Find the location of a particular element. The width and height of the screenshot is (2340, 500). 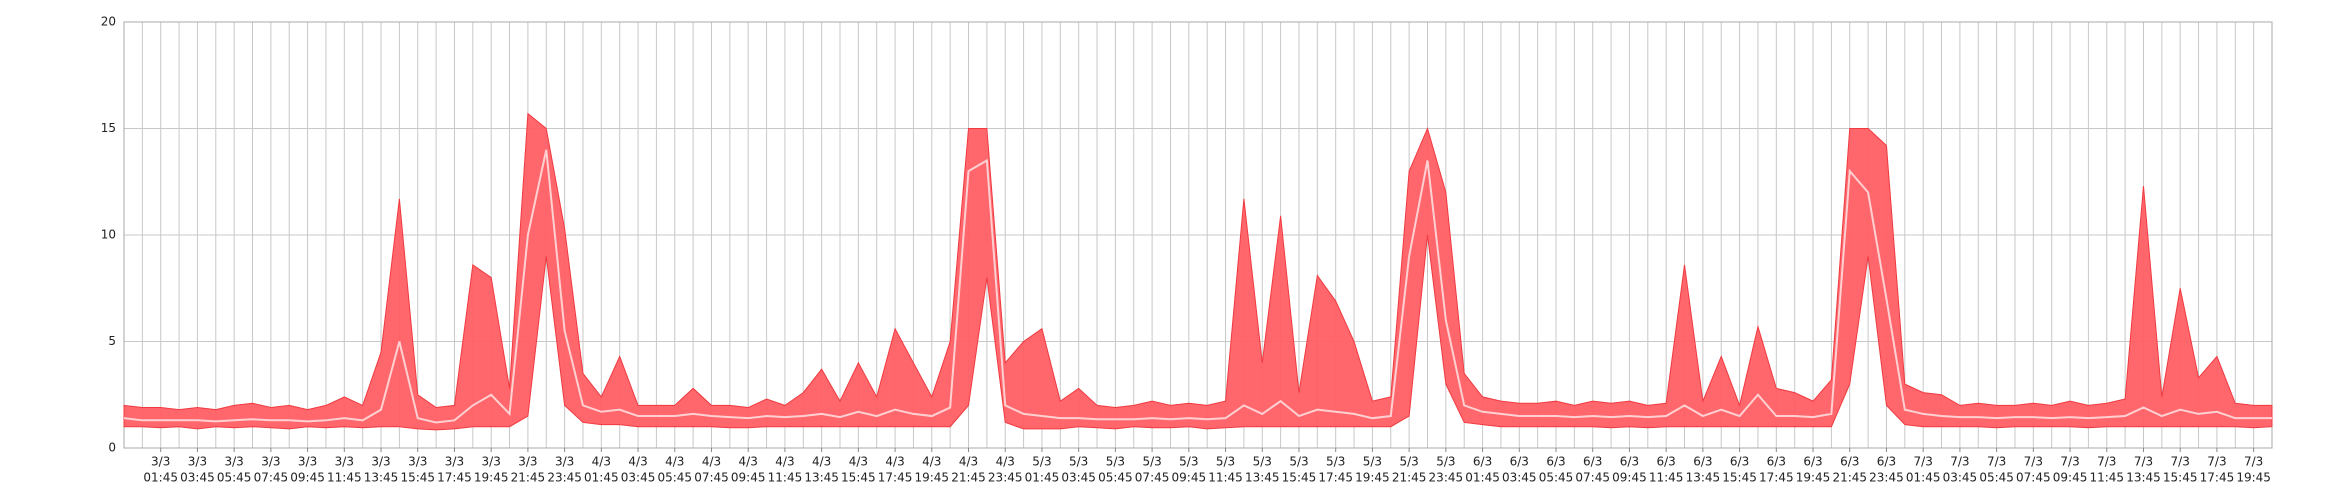

y-tick-label: 10 is located at coordinates (108, 235).